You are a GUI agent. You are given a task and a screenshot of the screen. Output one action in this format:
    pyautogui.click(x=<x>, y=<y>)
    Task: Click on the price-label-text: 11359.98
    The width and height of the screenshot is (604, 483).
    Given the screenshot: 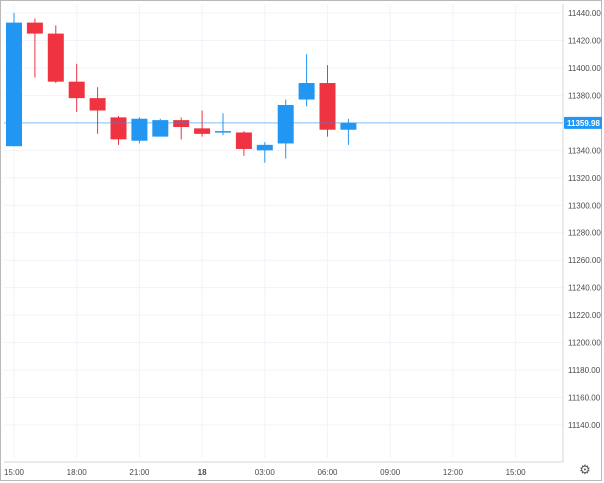 What is the action you would take?
    pyautogui.click(x=583, y=123)
    